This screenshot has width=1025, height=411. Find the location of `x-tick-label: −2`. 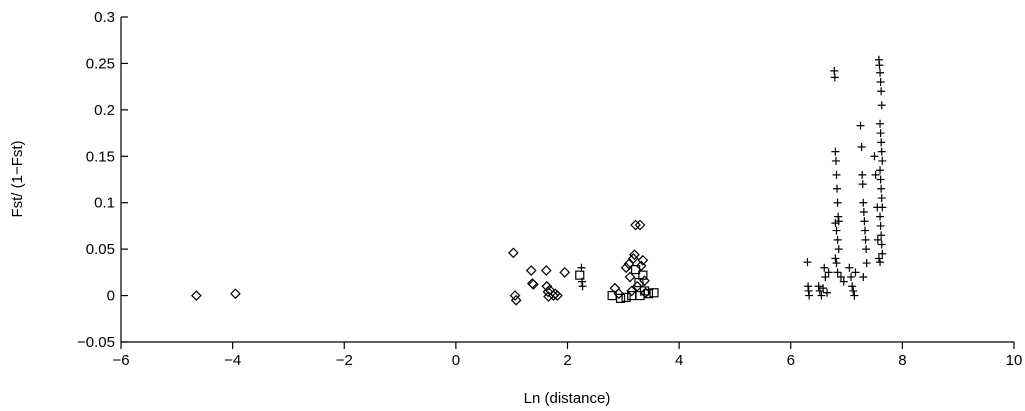

x-tick-label: −2 is located at coordinates (344, 360).